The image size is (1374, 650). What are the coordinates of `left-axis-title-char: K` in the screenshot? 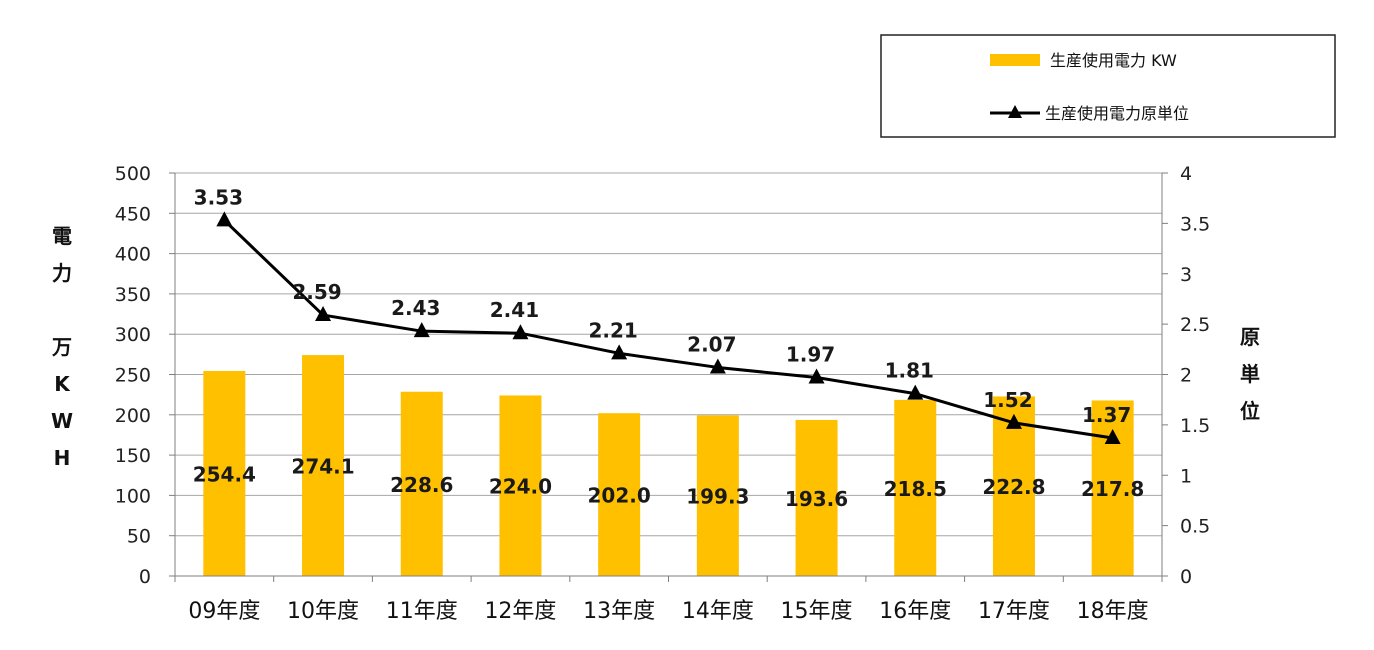 It's located at (62, 384).